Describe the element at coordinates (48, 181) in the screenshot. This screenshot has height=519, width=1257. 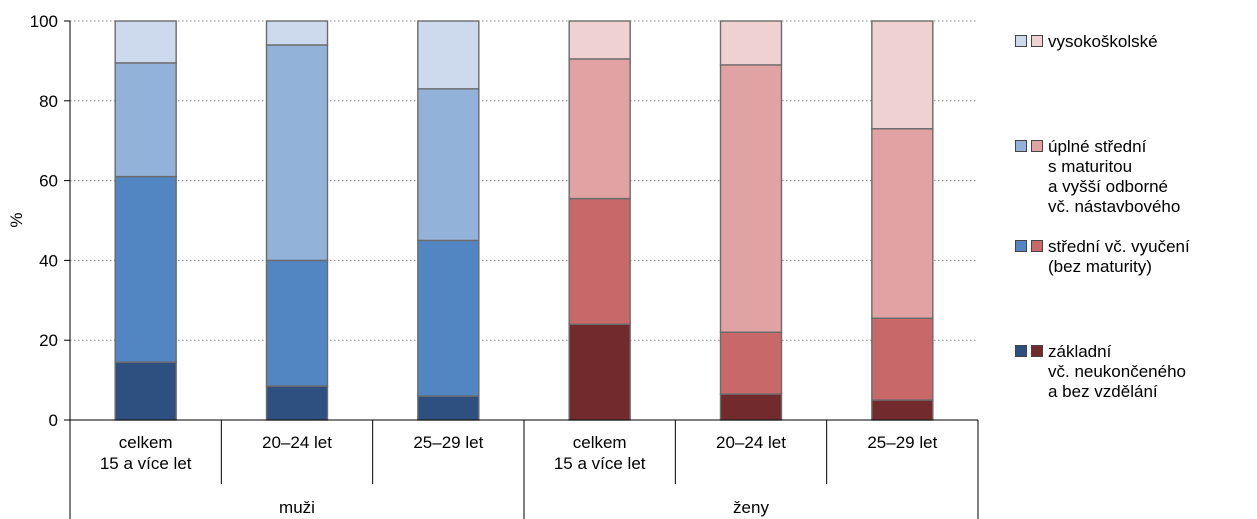
I see `y-tick-label: 60` at that location.